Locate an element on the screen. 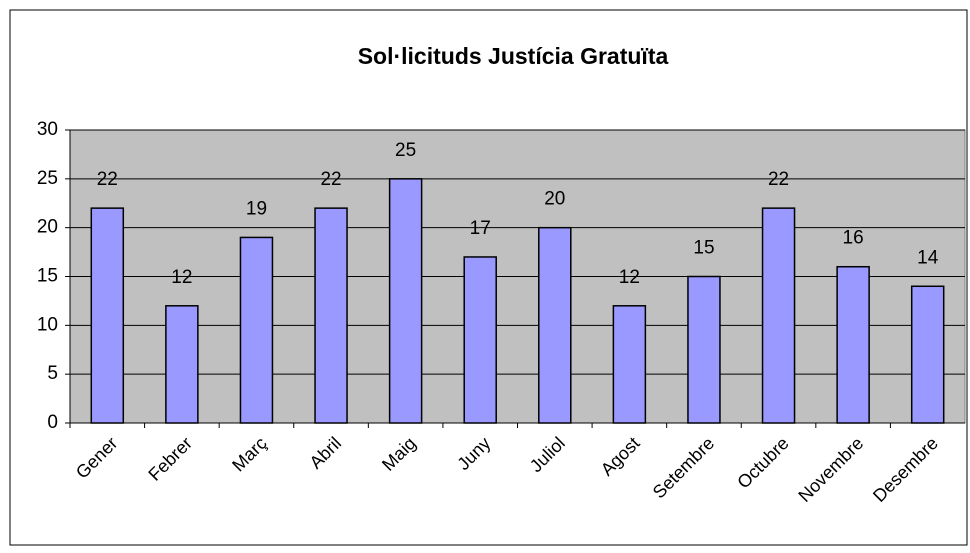 Image resolution: width=970 pixels, height=553 pixels. y-tick-label: 20 is located at coordinates (47, 227).